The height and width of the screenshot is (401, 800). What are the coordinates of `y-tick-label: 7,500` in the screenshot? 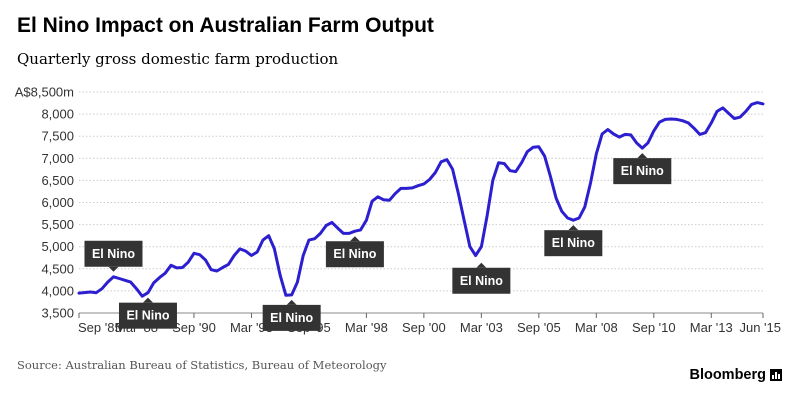 It's located at (57, 136).